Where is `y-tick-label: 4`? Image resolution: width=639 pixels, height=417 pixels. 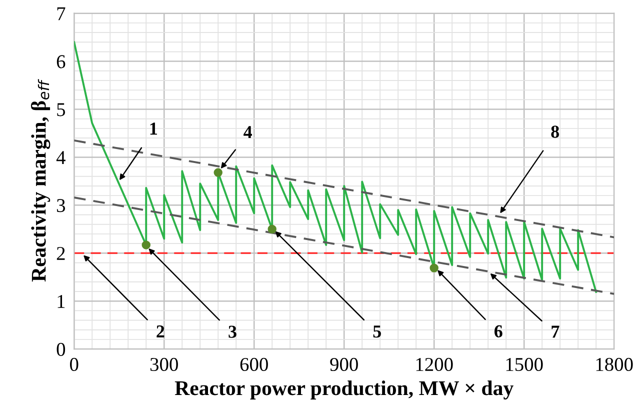 y-tick-label: 4 is located at coordinates (61, 157).